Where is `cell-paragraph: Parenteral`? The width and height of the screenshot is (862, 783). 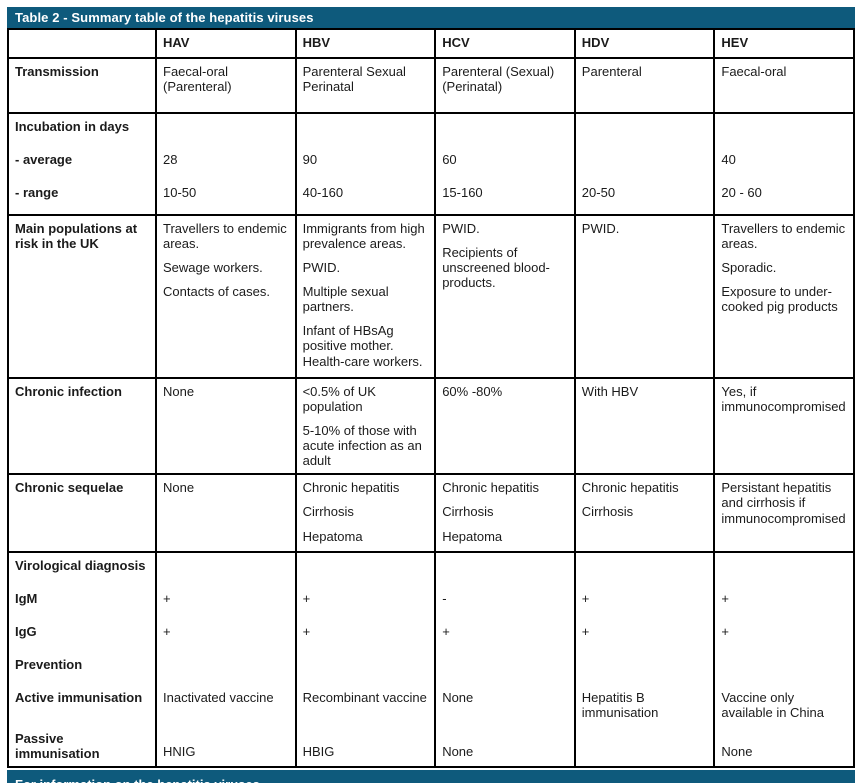
cell-paragraph: Parenteral is located at coordinates (611, 71).